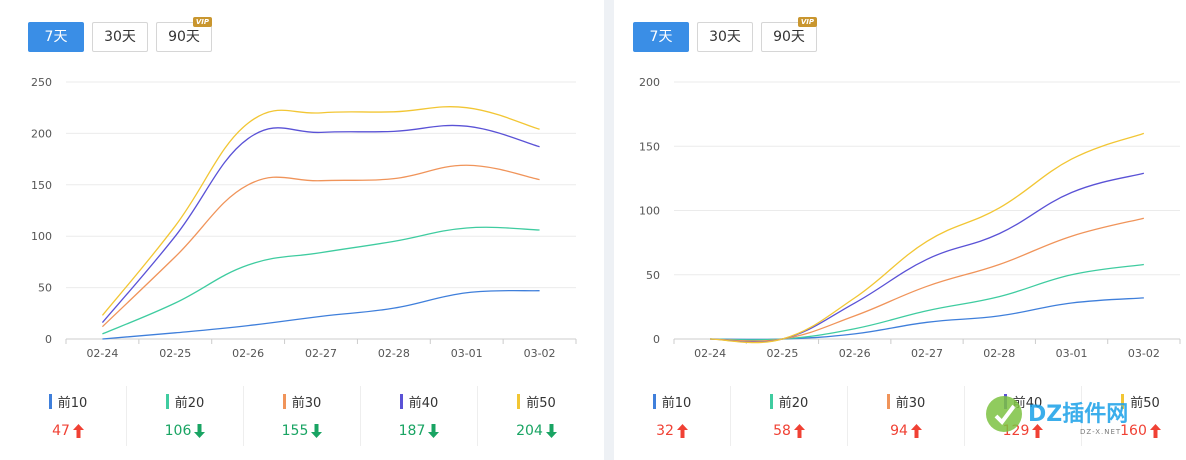 This screenshot has width=1186, height=460. I want to click on x-tick-label: 03-02, so click(540, 353).